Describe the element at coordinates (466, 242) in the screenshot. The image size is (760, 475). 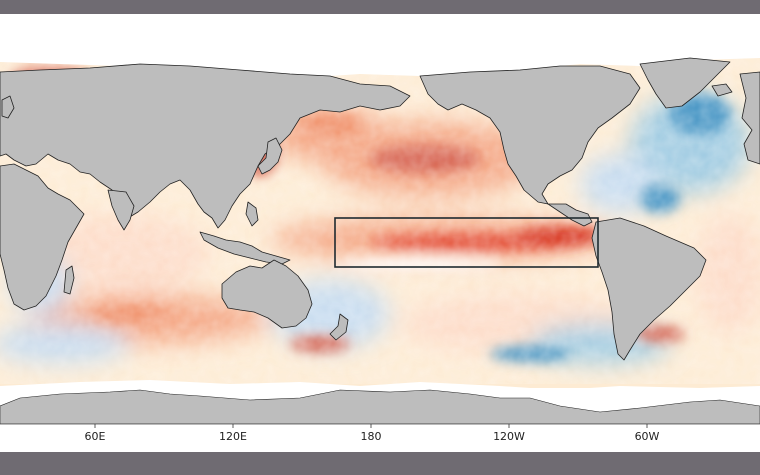
I see `nino-region-box` at that location.